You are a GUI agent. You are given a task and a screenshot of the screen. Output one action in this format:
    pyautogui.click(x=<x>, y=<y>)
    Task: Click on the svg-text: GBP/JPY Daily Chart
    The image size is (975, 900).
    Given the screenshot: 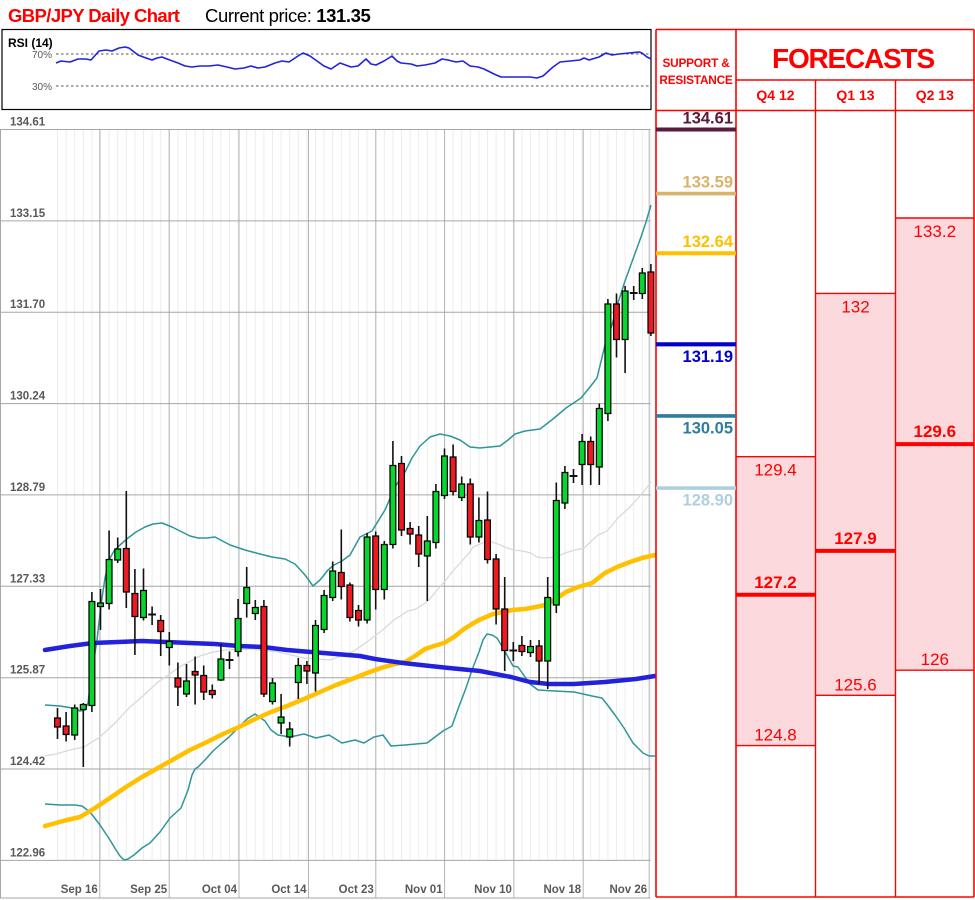 What is the action you would take?
    pyautogui.click(x=94, y=15)
    